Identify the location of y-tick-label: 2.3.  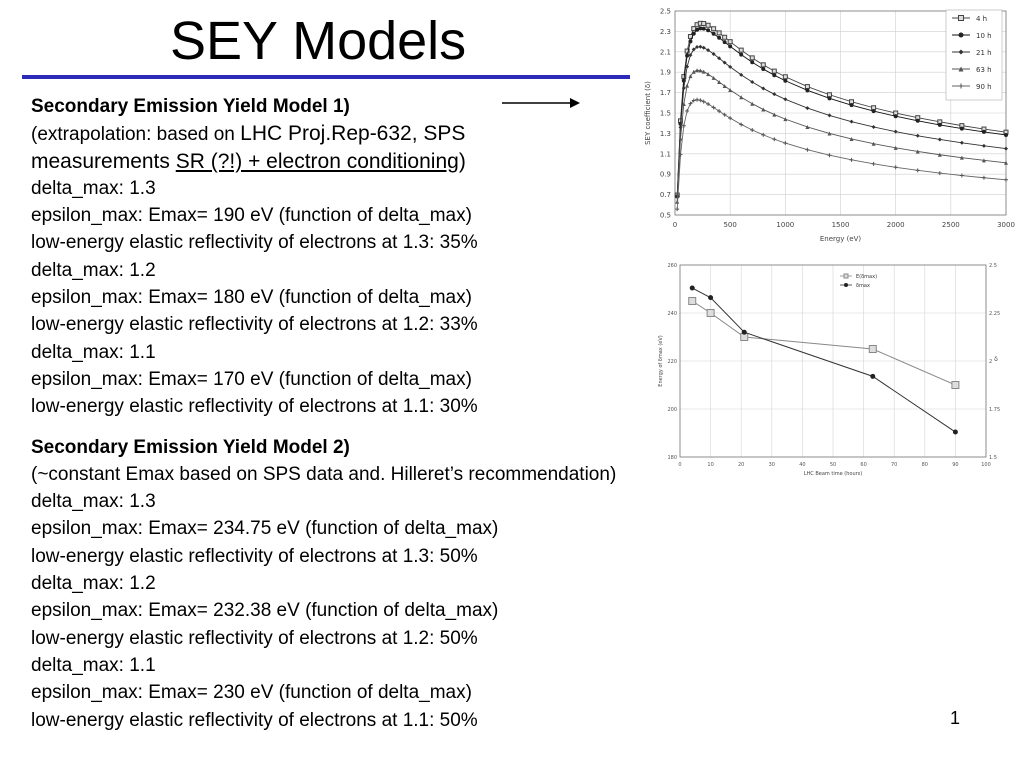
(665, 32).